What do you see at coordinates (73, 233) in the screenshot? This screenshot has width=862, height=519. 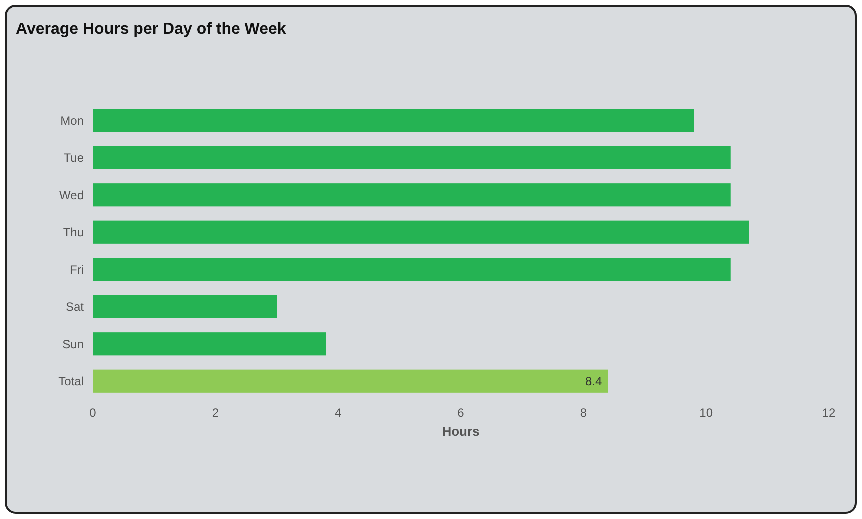 I see `y-tick-label: Thu` at bounding box center [73, 233].